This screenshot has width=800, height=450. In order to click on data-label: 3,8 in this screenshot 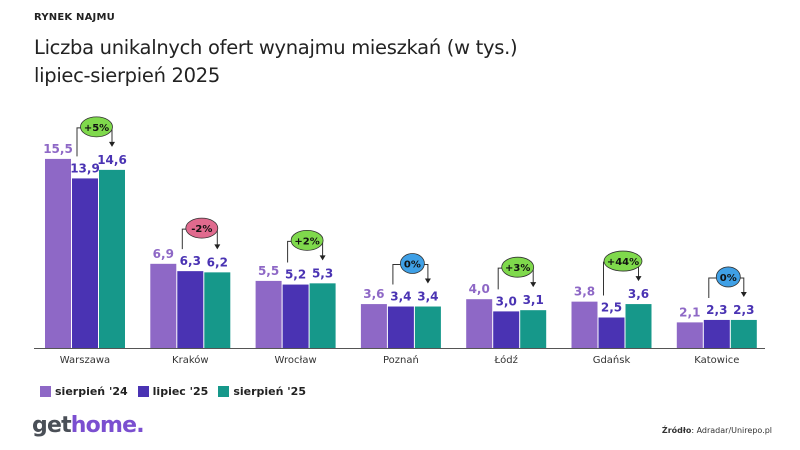, I will do `click(584, 292)`.